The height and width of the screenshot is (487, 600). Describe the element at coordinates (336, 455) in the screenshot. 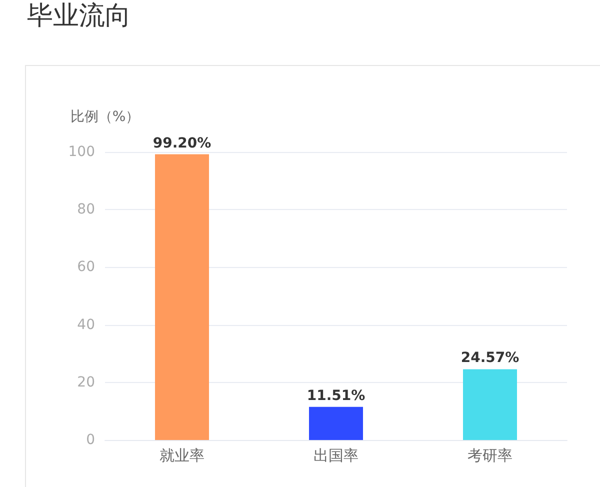

I see `x-tick-label: 出国率` at that location.